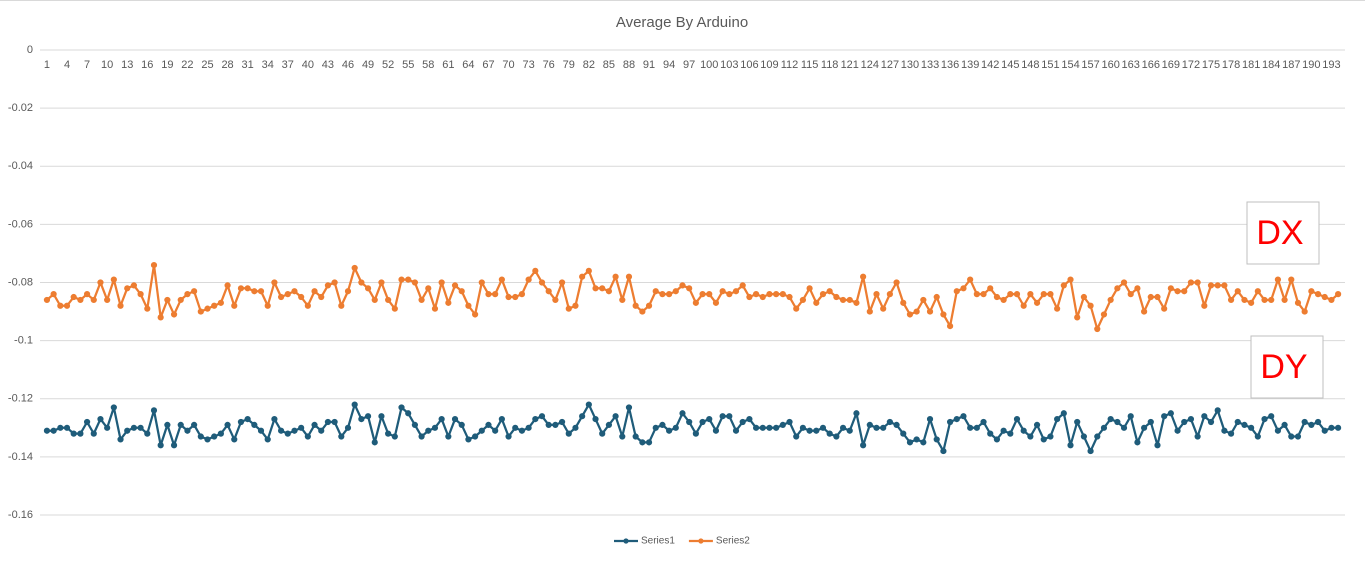  What do you see at coordinates (749, 65) in the screenshot?
I see `x-tick-label: 106` at bounding box center [749, 65].